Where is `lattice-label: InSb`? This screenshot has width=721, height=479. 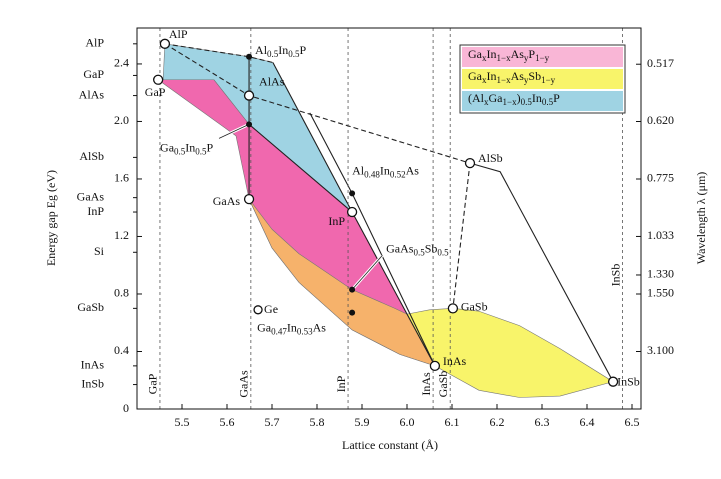 lattice-label: InSb is located at coordinates (615, 275).